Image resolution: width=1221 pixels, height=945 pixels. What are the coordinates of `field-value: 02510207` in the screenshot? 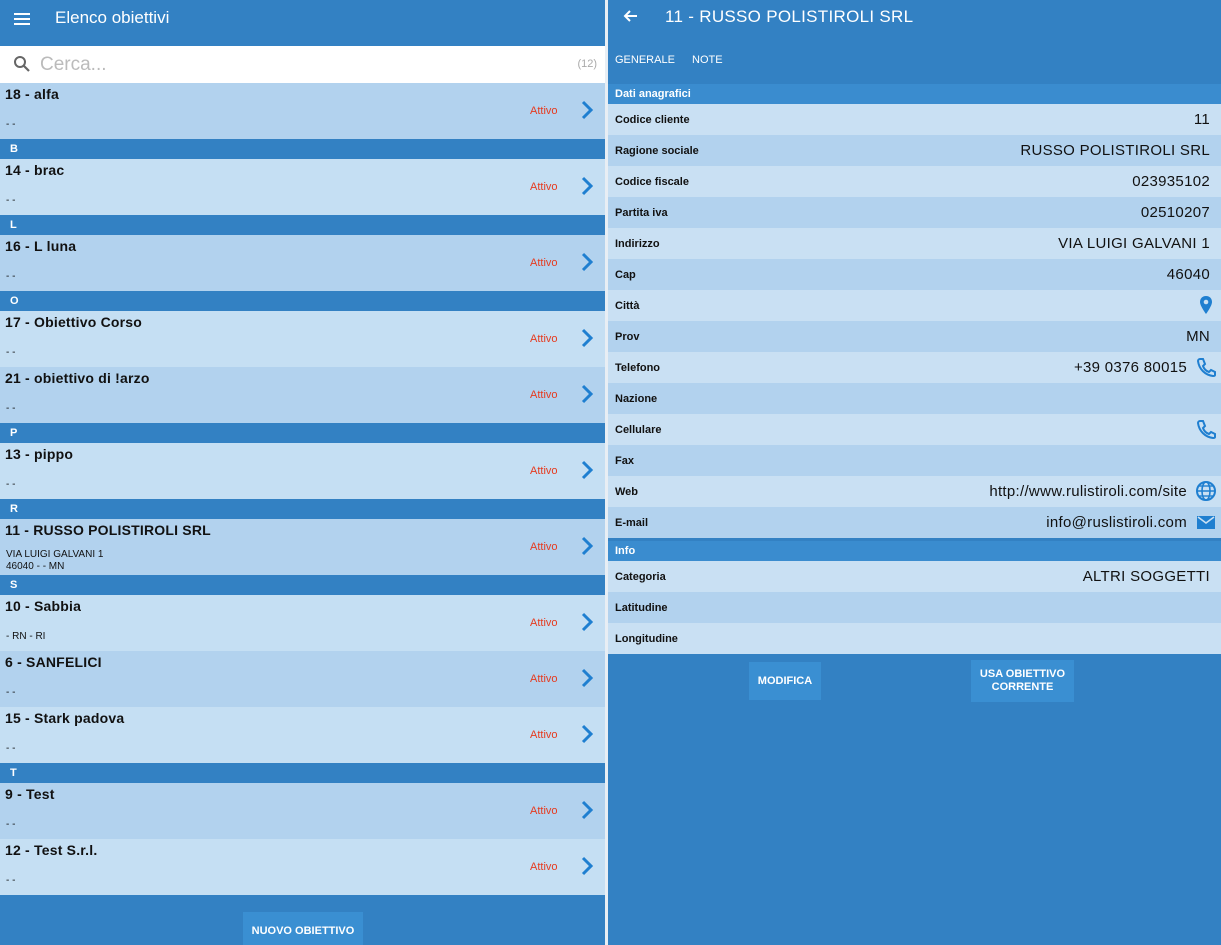 It's located at (1175, 212).